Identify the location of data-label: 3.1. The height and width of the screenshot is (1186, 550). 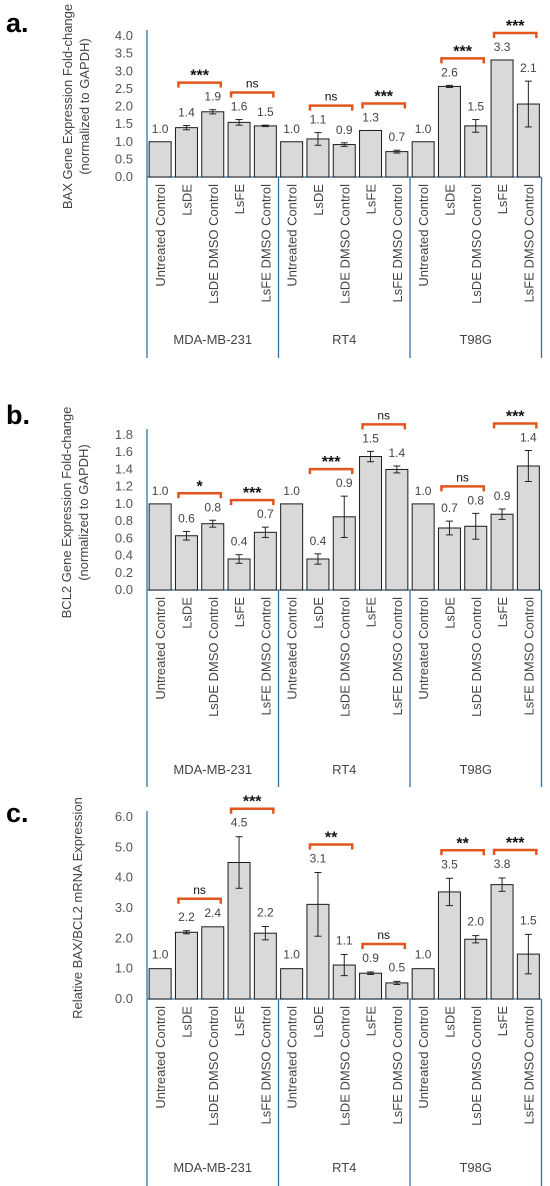
(318, 859).